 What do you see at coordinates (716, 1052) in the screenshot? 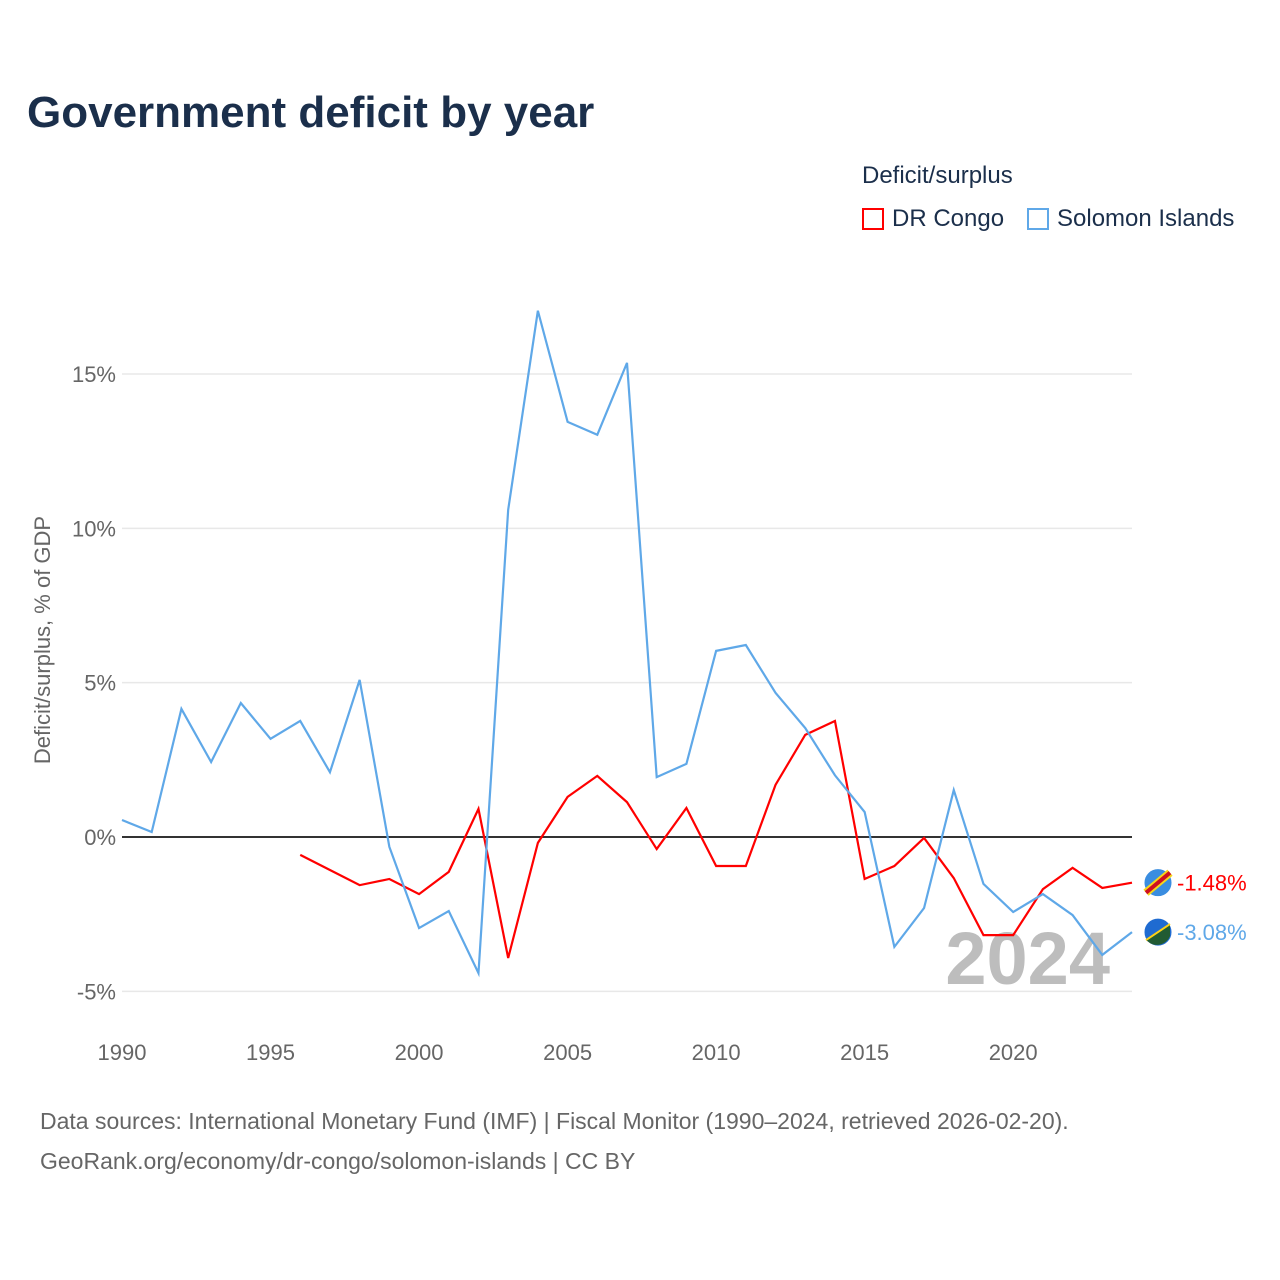
I see `x-tick-label: 2010` at bounding box center [716, 1052].